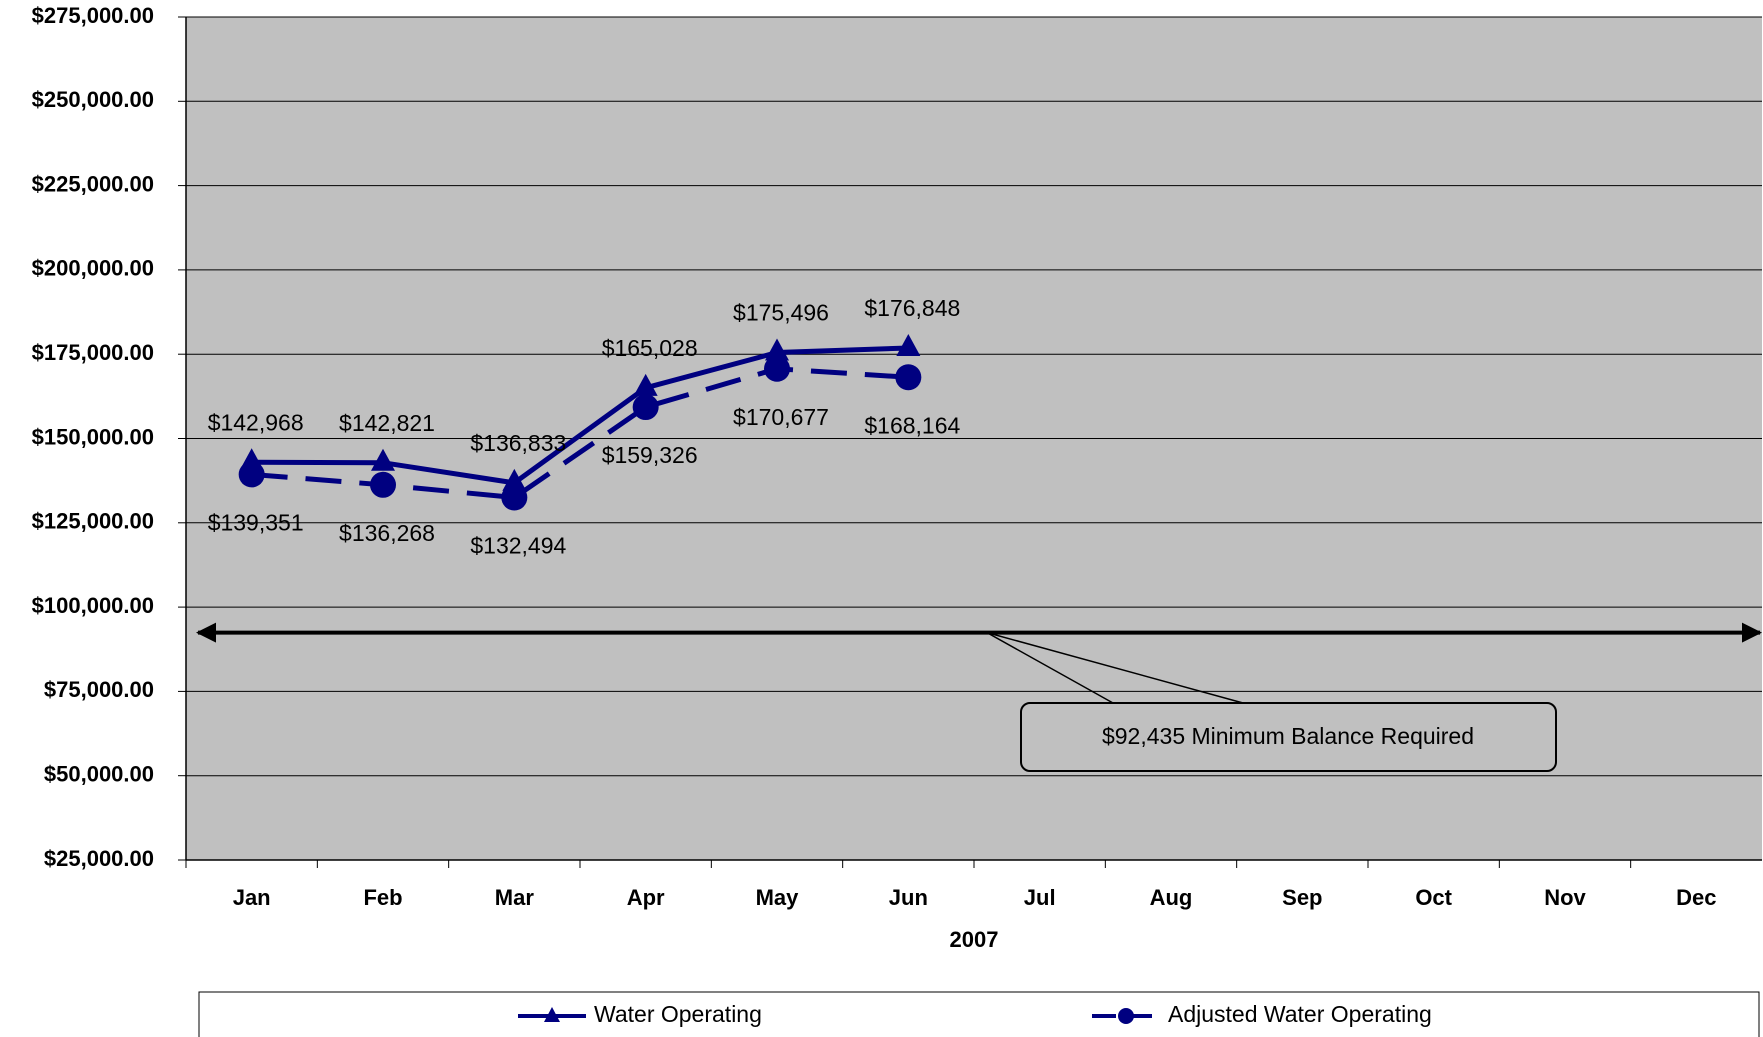 The height and width of the screenshot is (1037, 1763). What do you see at coordinates (1171, 897) in the screenshot?
I see `x-tick-label: Aug` at bounding box center [1171, 897].